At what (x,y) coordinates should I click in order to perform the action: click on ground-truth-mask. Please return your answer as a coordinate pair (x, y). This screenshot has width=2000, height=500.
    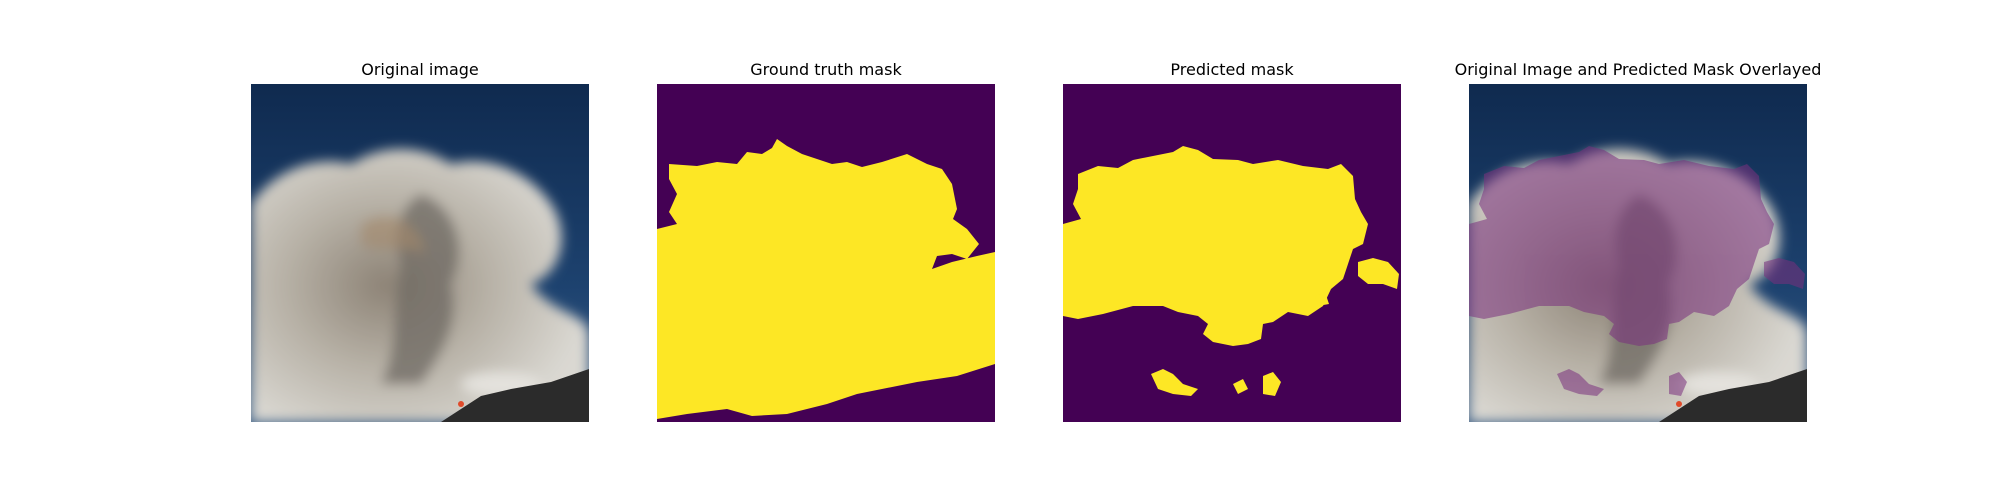
    Looking at the image, I should click on (826, 253).